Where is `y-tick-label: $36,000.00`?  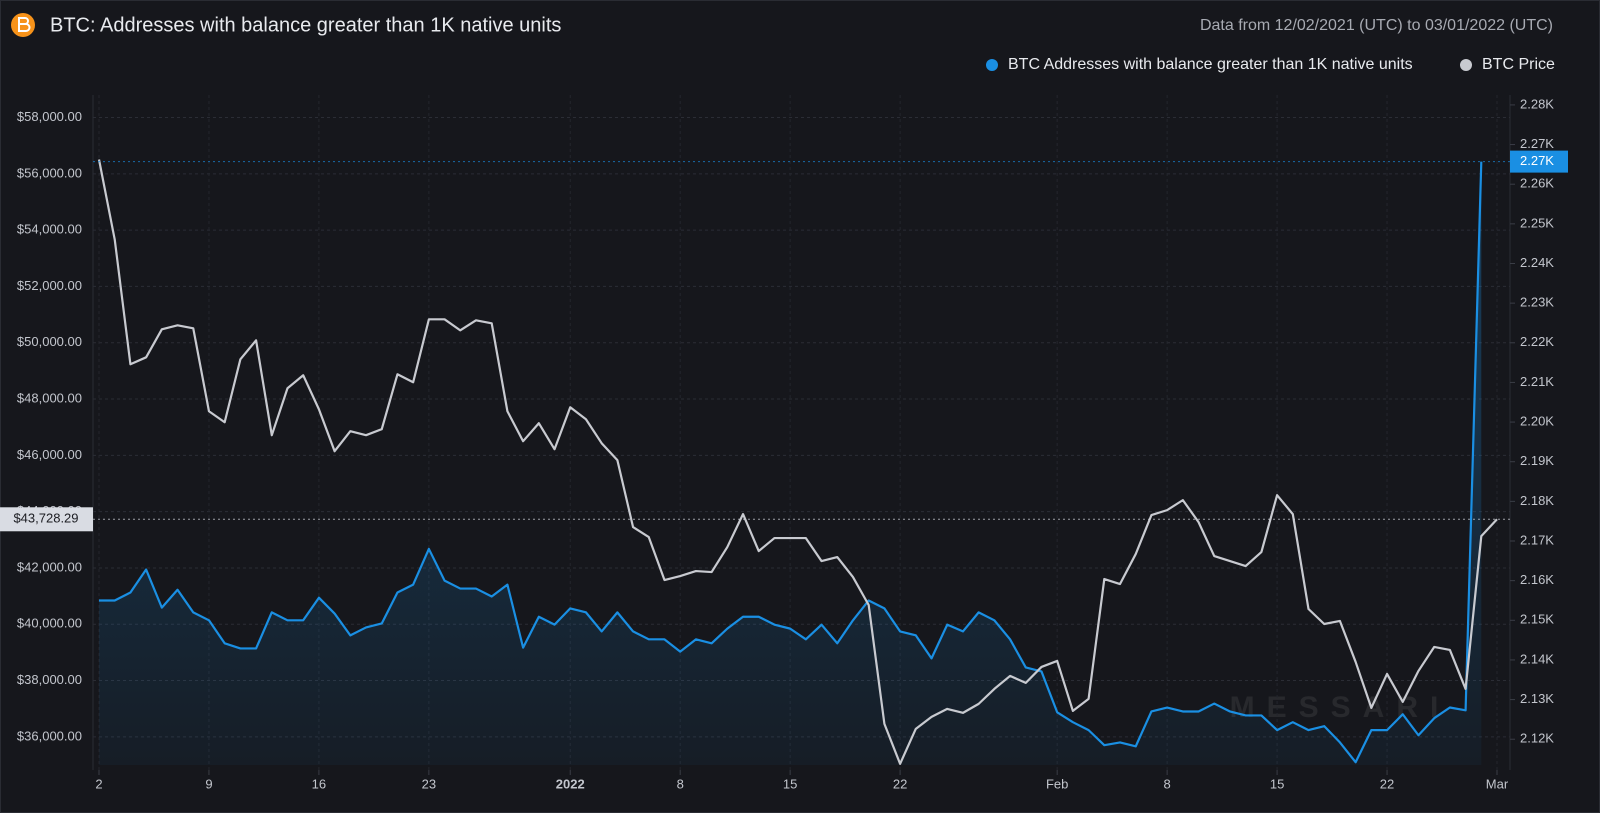
y-tick-label: $36,000.00 is located at coordinates (49, 735).